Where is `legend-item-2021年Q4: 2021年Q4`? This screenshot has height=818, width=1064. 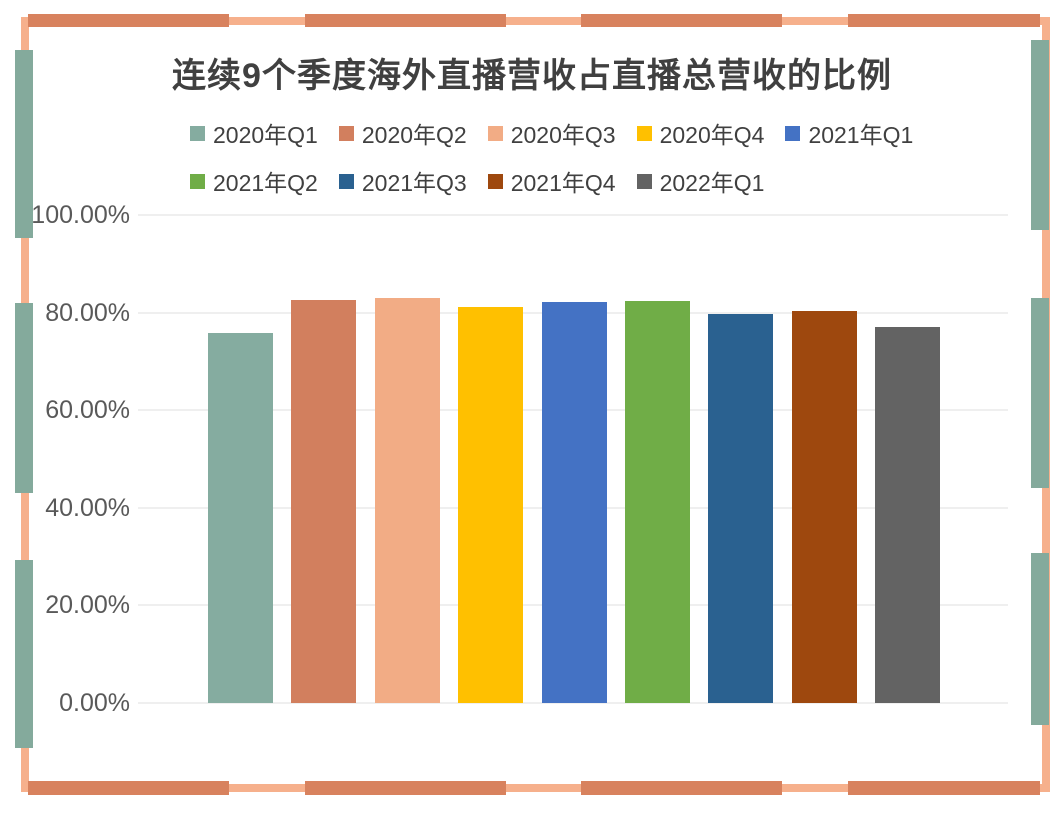
legend-item-2021年Q4: 2021年Q4 is located at coordinates (551, 181).